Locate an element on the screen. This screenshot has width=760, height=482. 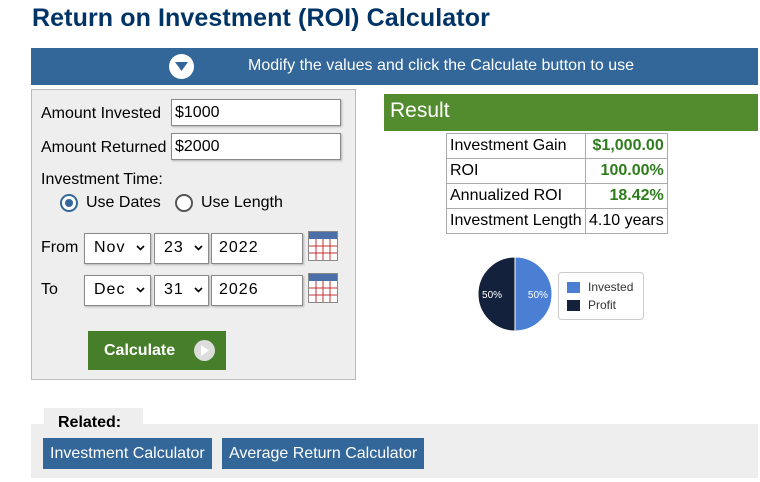
play-icon is located at coordinates (204, 350).